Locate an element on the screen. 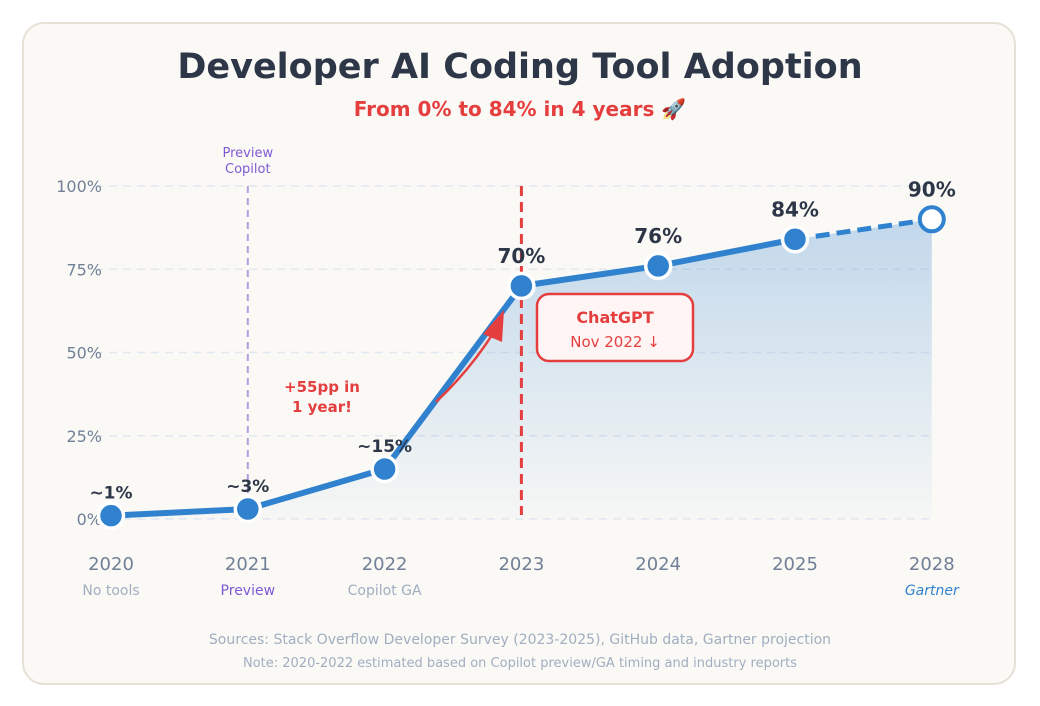 This screenshot has width=1040, height=706. y-tick-label: 75% is located at coordinates (84, 269).